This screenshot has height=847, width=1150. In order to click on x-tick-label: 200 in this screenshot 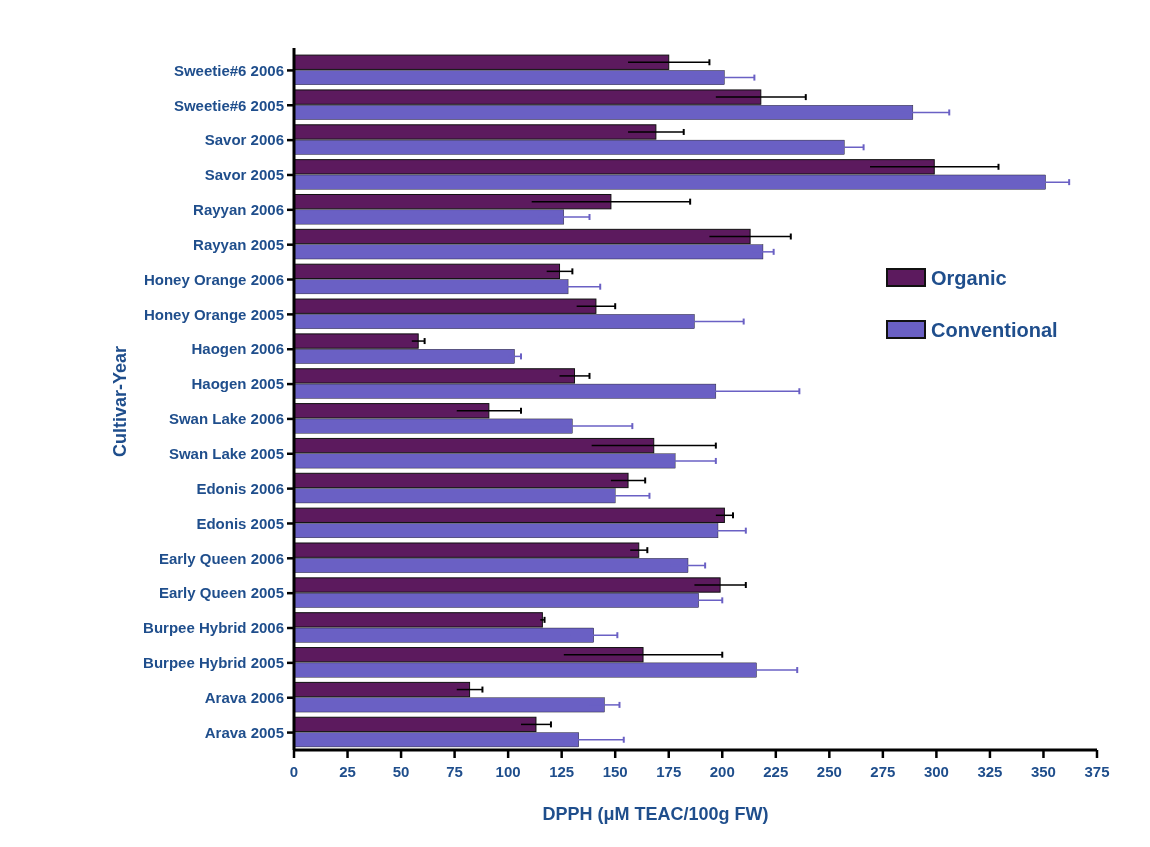, I will do `click(722, 771)`.